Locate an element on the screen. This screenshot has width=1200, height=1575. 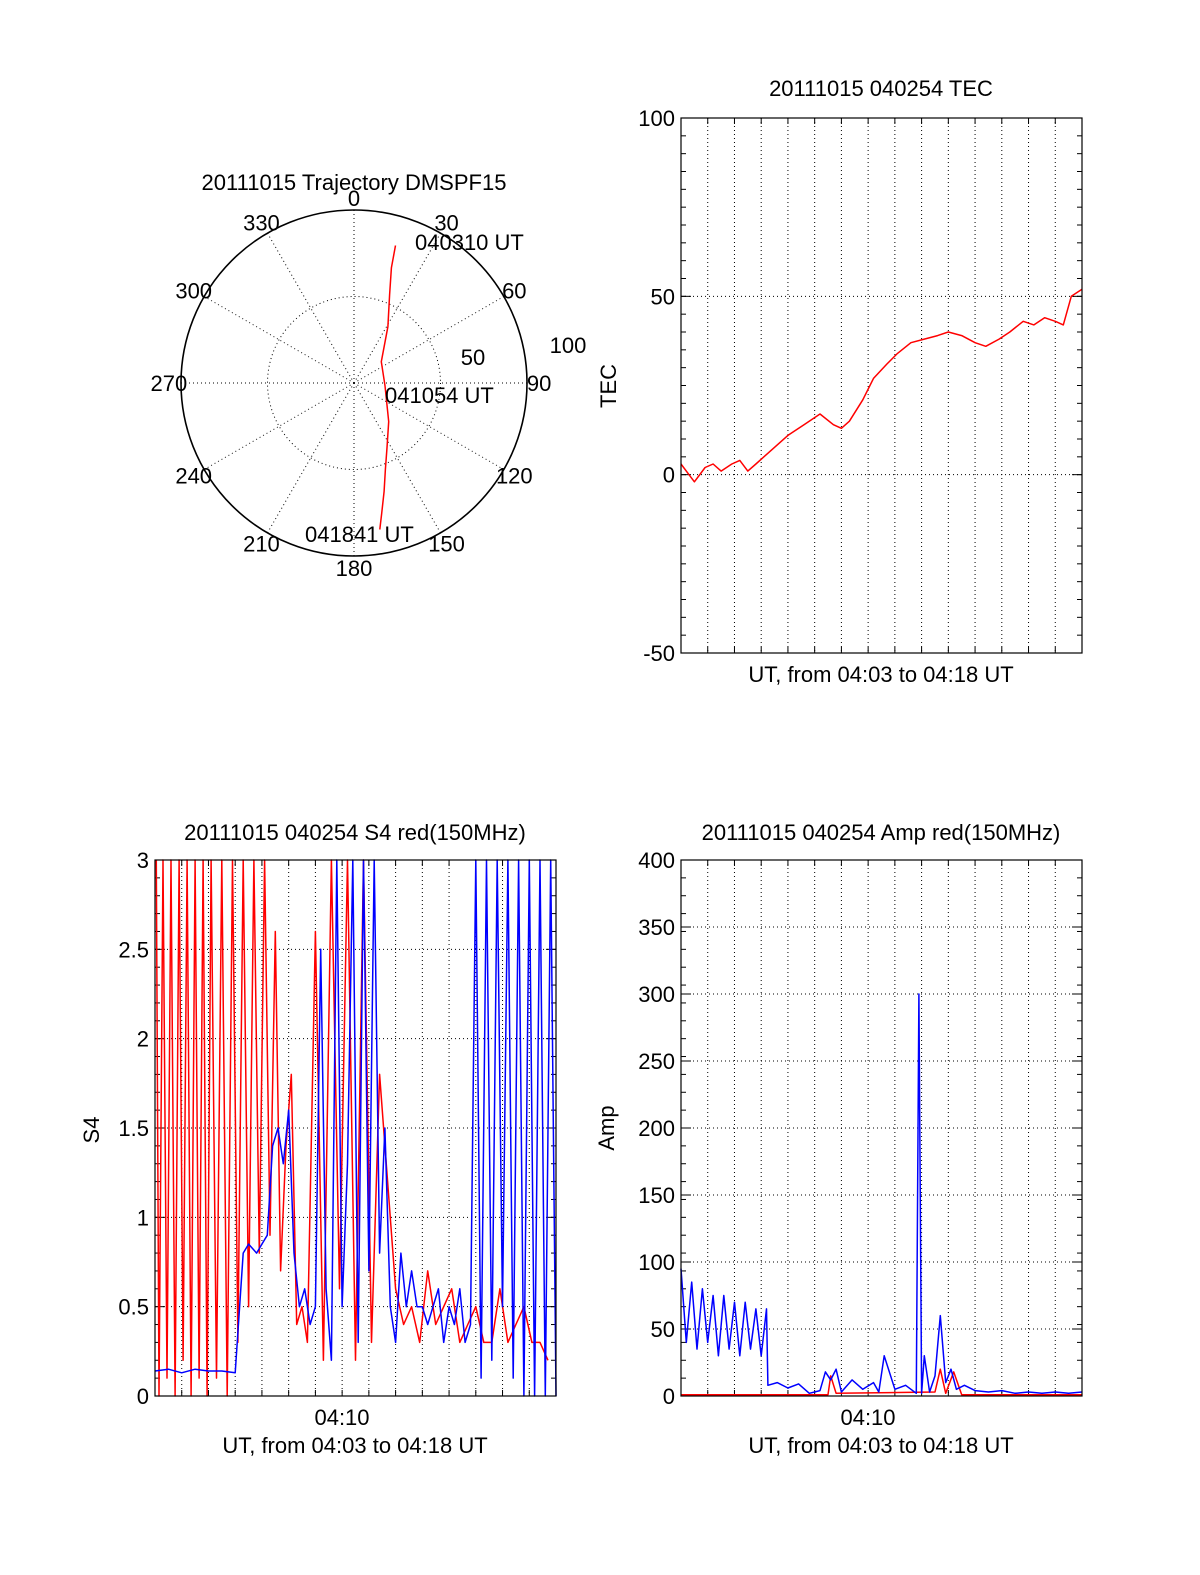
amp-y-tick-label: 350 is located at coordinates (656, 927).